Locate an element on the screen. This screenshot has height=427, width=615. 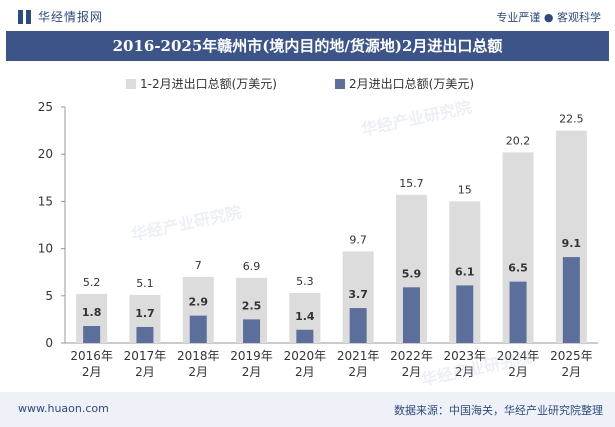
data-label-month: 9.1 is located at coordinates (572, 243).